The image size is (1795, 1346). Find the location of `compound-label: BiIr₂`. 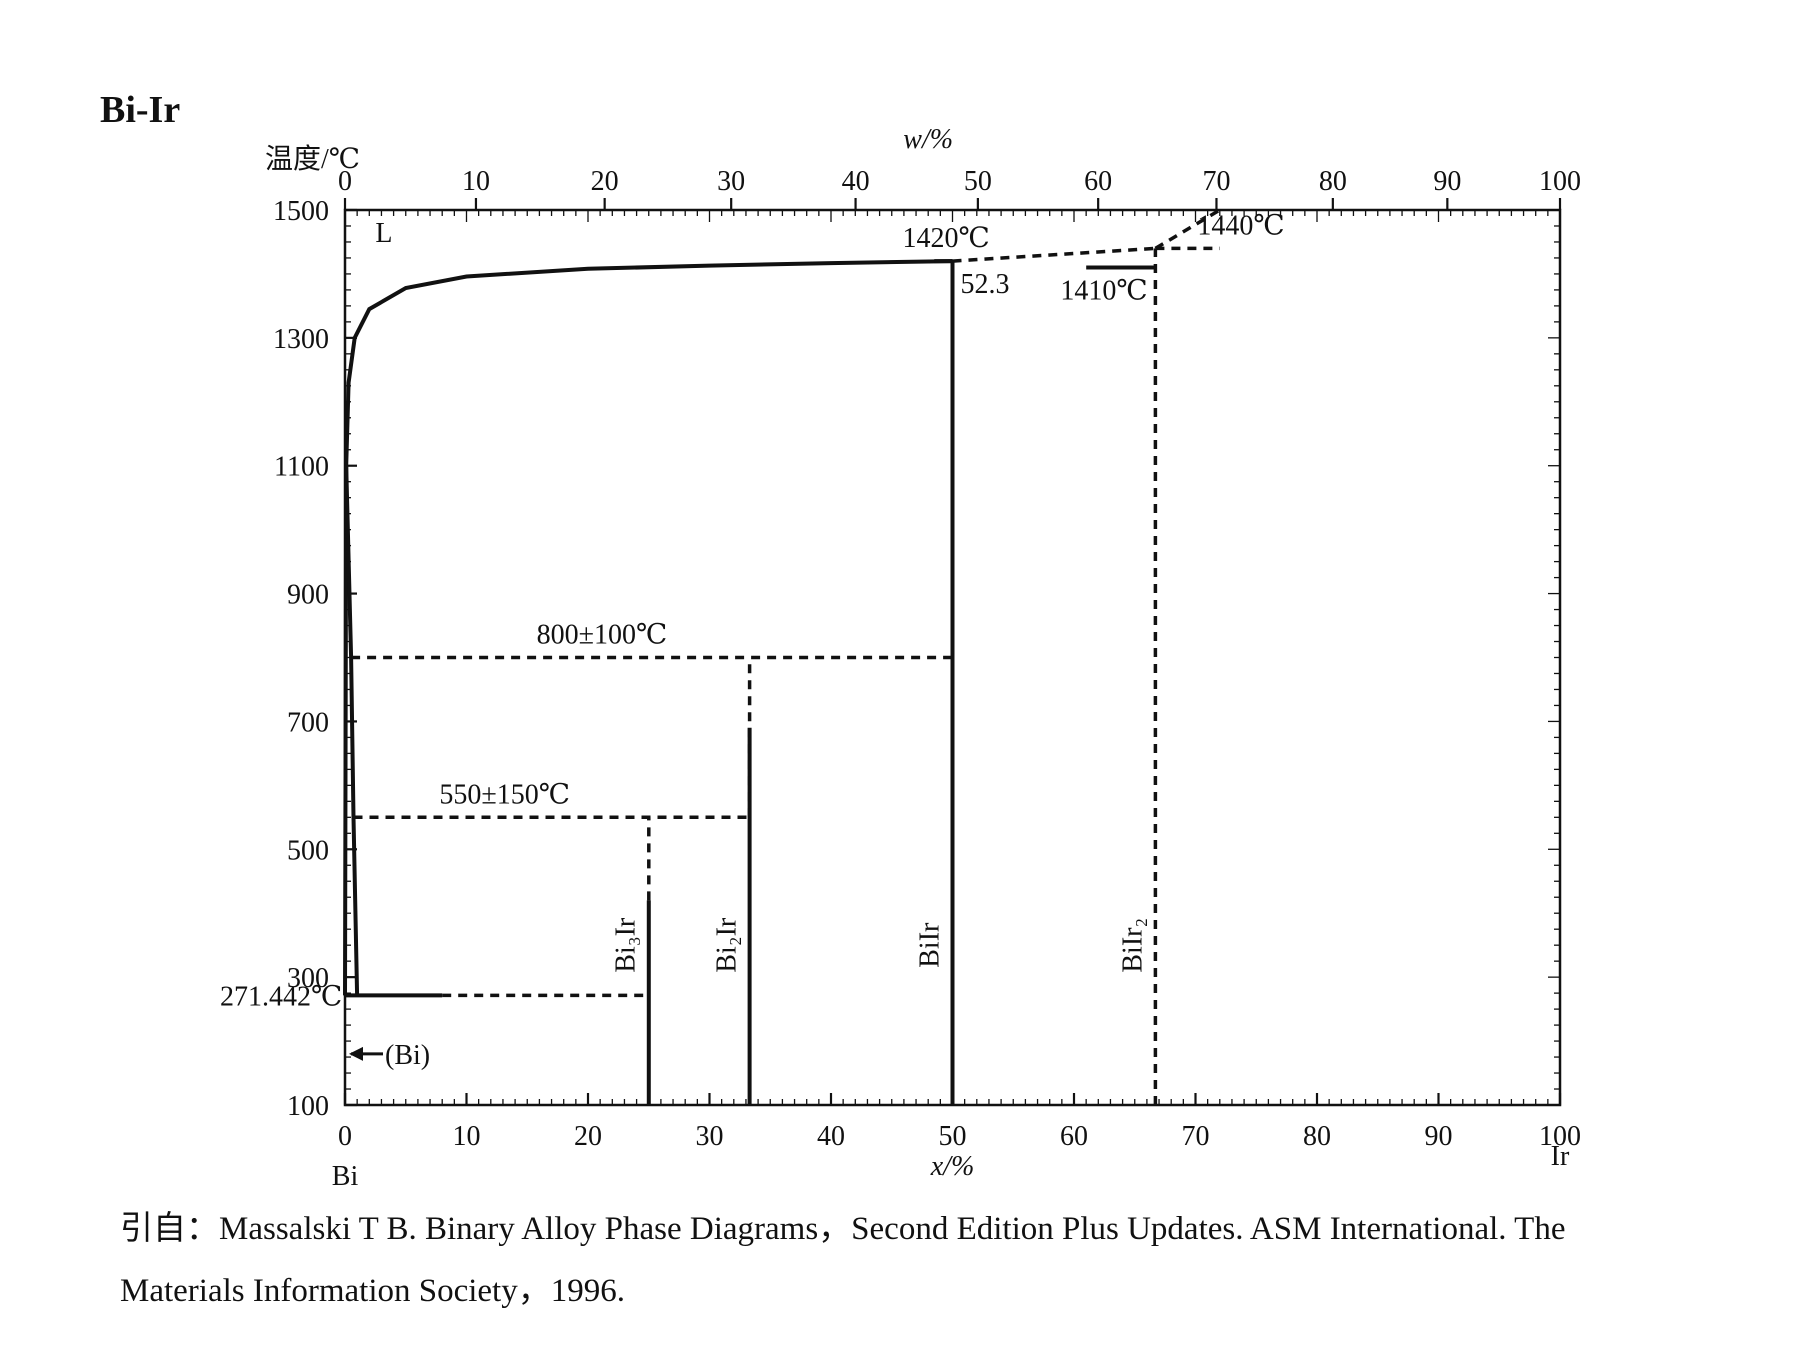

compound-label: BiIr₂ is located at coordinates (1132, 945).